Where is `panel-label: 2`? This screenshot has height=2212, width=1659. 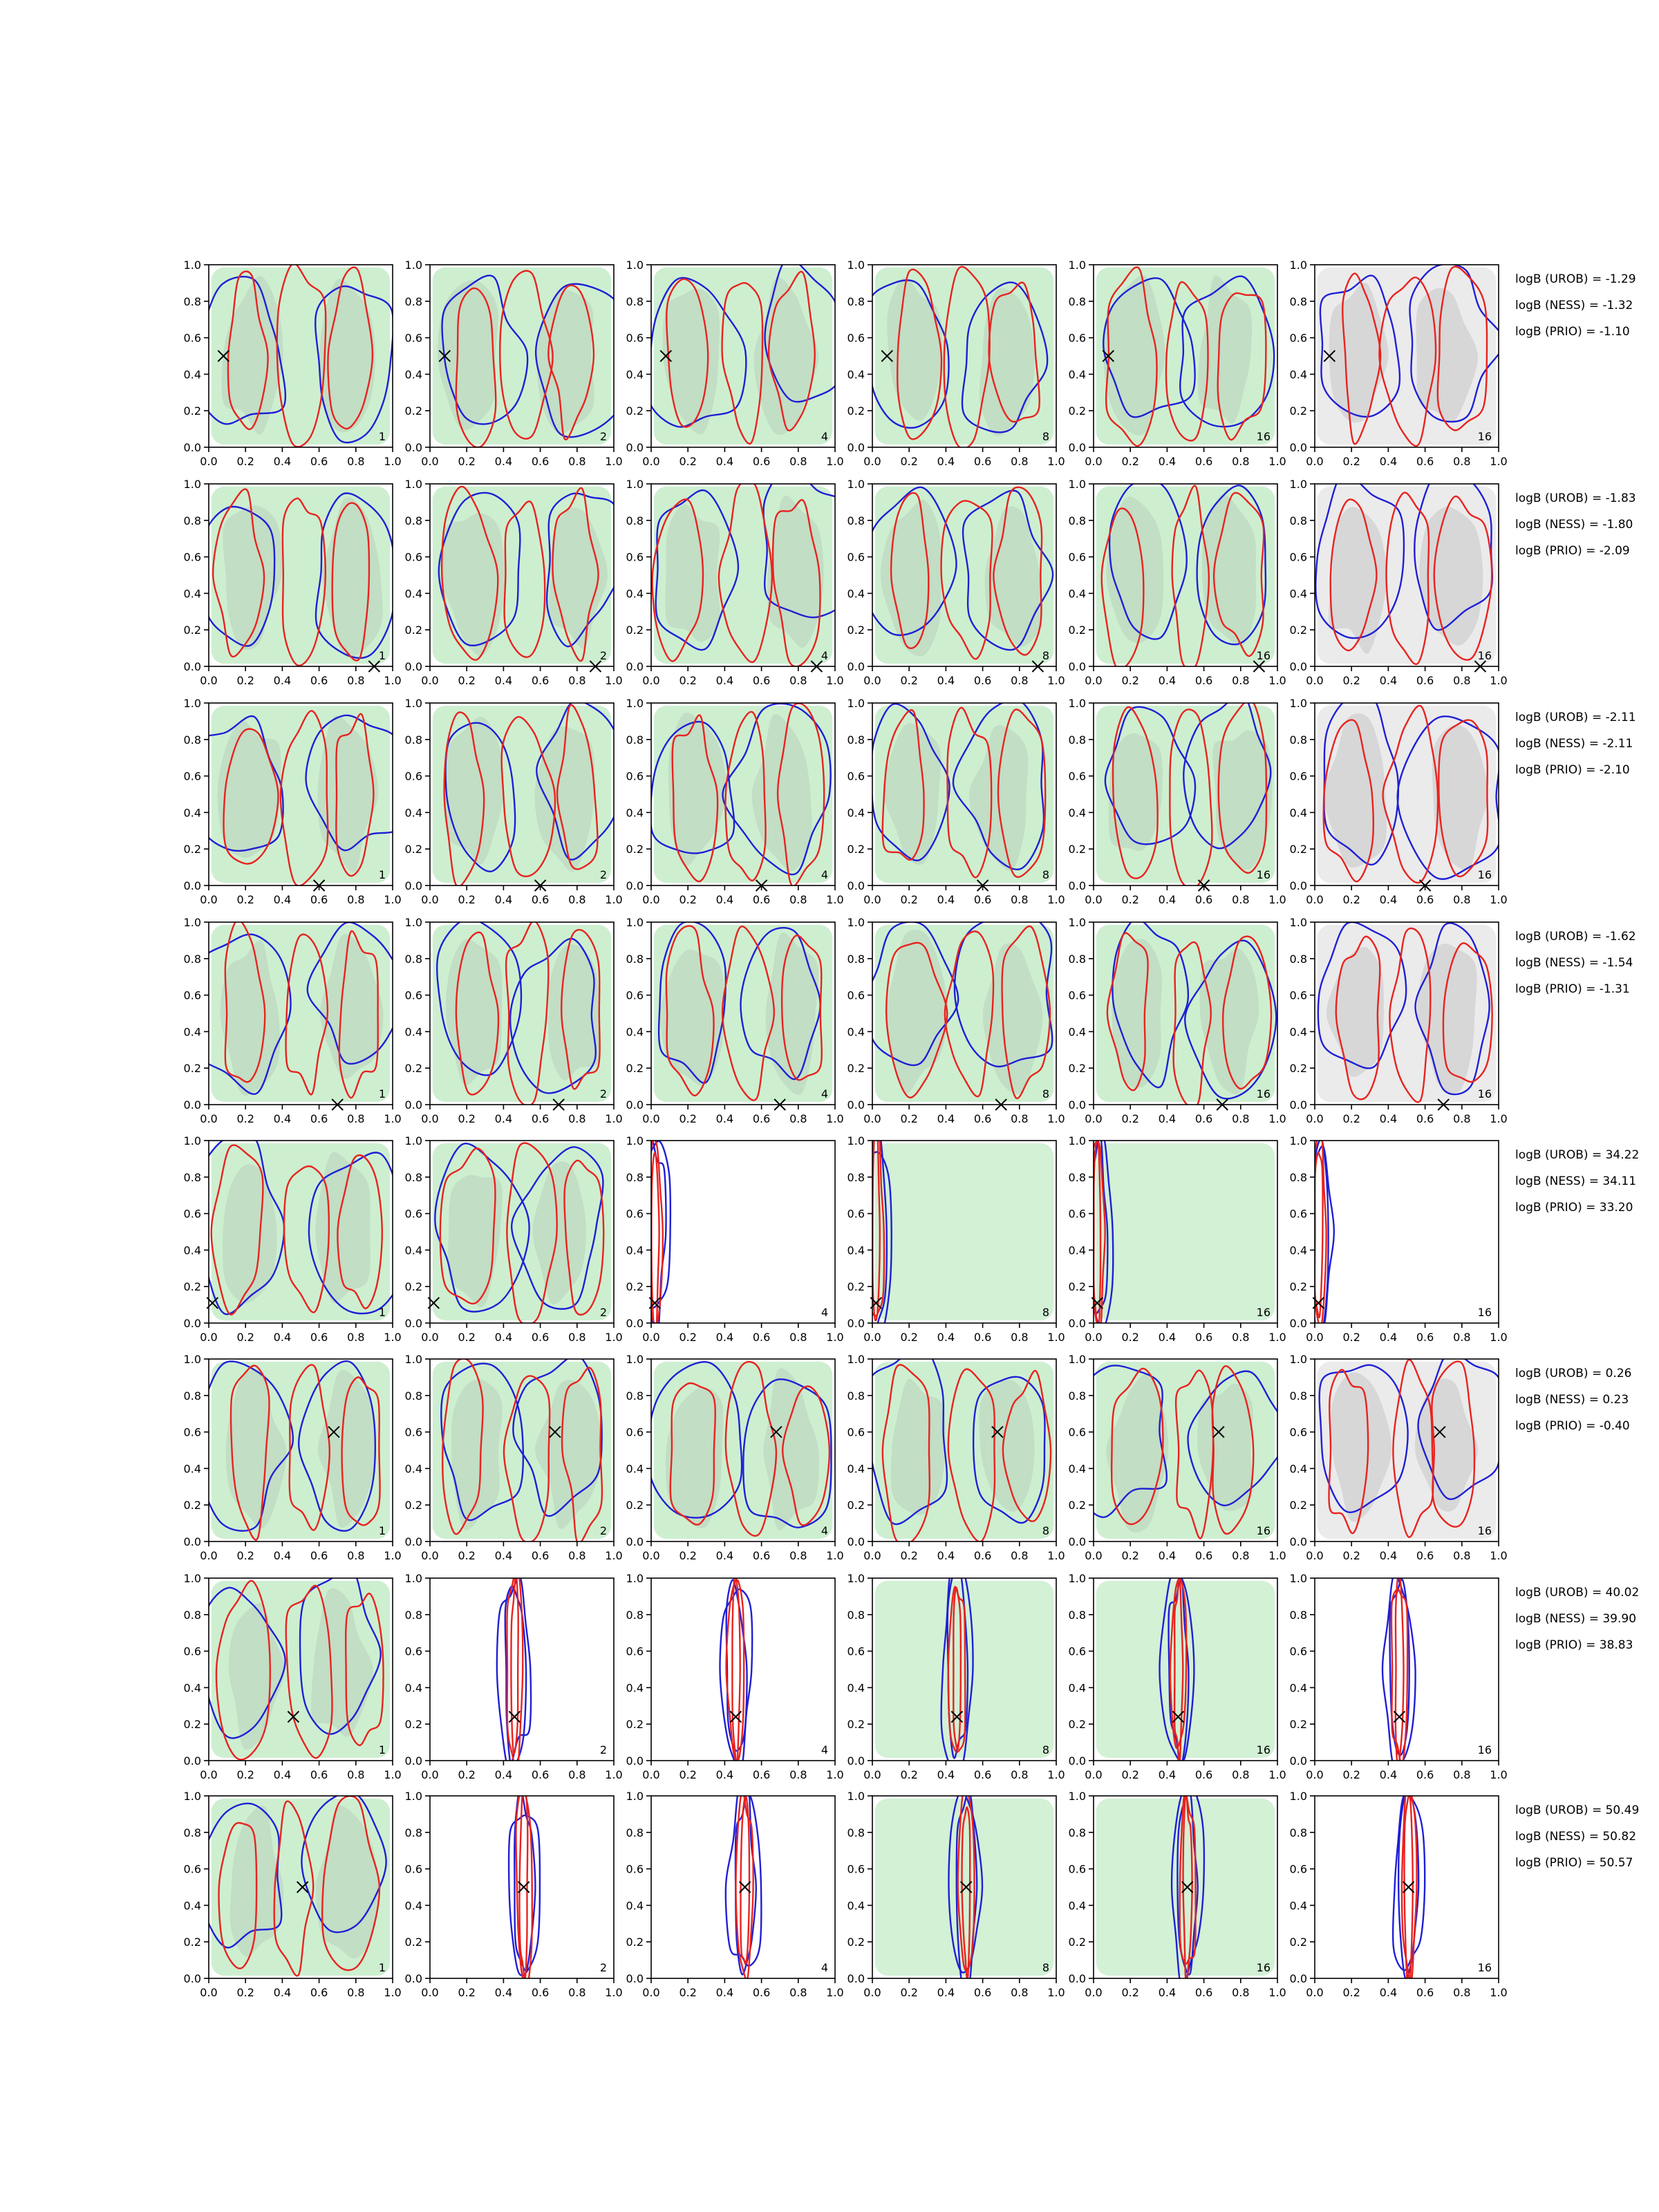 panel-label: 2 is located at coordinates (603, 1530).